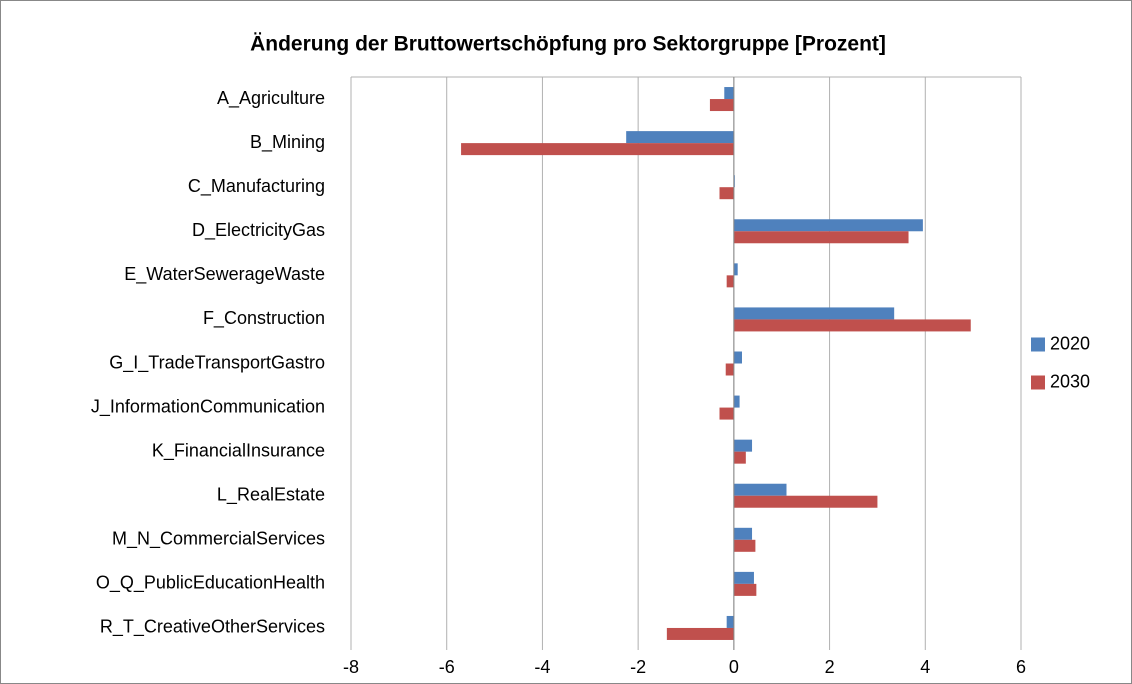  What do you see at coordinates (830, 667) in the screenshot?
I see `x-tick-label: 2` at bounding box center [830, 667].